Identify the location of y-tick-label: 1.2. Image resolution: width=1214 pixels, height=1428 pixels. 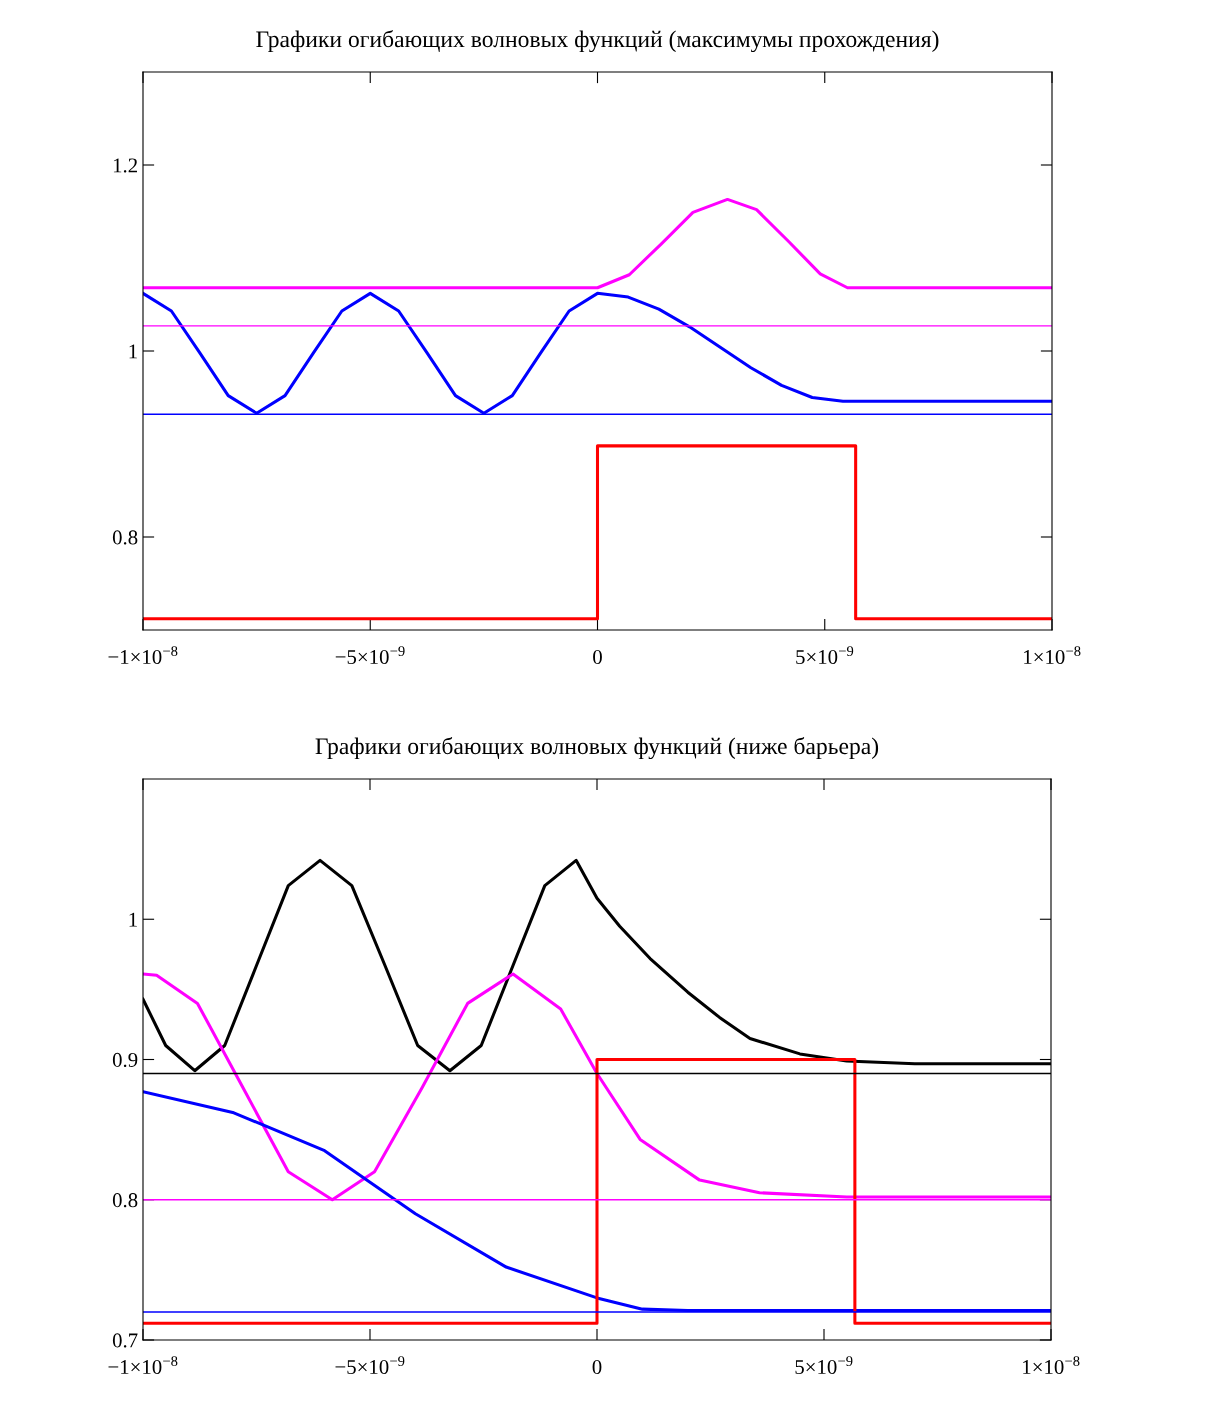
(125, 165).